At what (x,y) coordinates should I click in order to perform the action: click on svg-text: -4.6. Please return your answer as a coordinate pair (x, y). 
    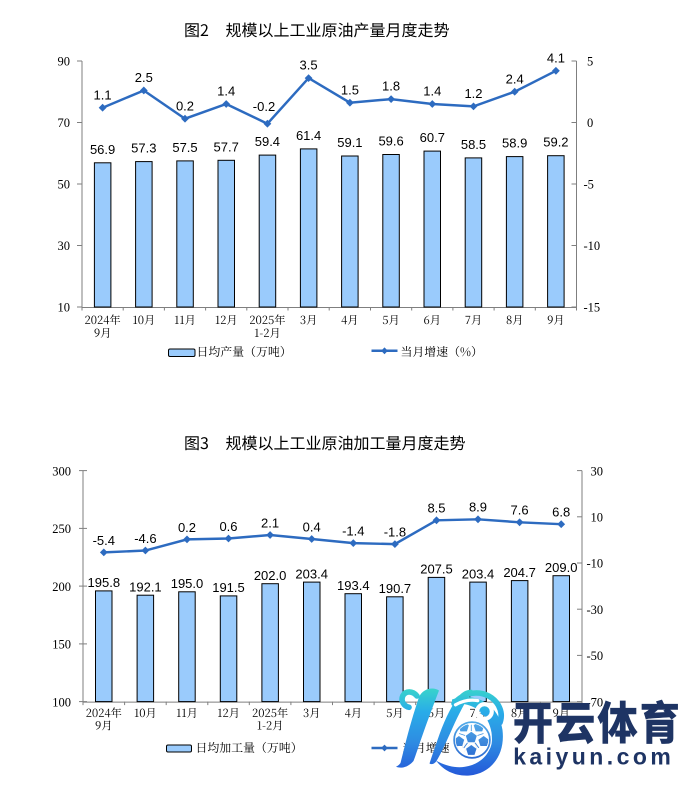
    Looking at the image, I should click on (145, 538).